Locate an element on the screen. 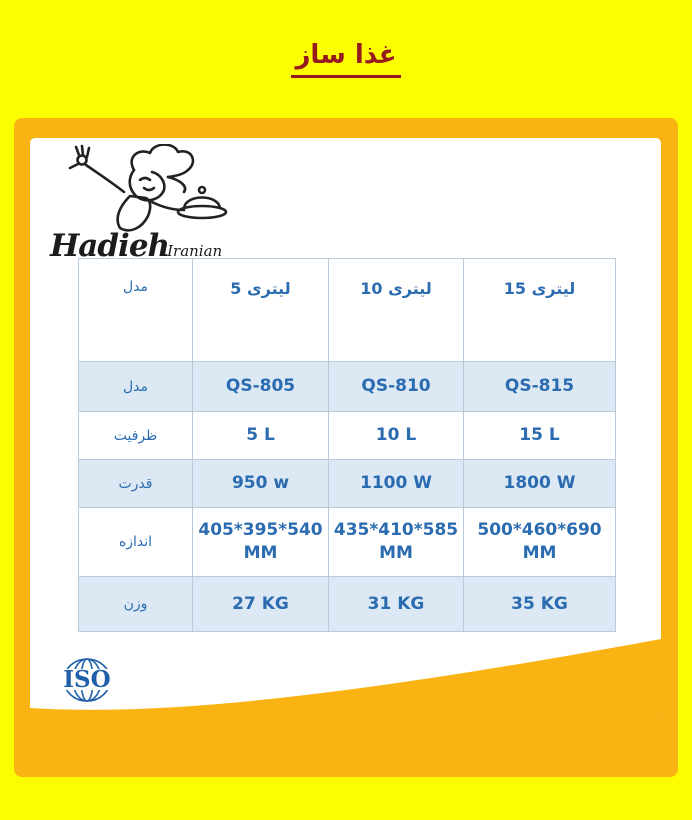 This screenshot has height=820, width=692. power-value-10l: 1100 W is located at coordinates (396, 483).